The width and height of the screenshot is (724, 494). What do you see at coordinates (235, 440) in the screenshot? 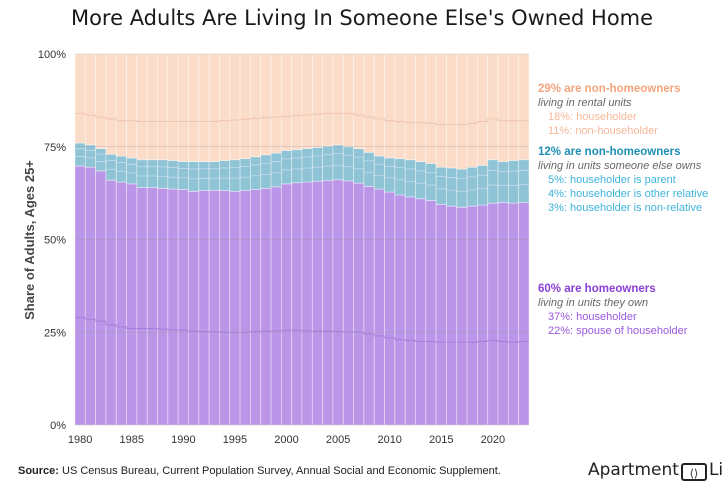
I see `x-tick-label: 1995` at bounding box center [235, 440].